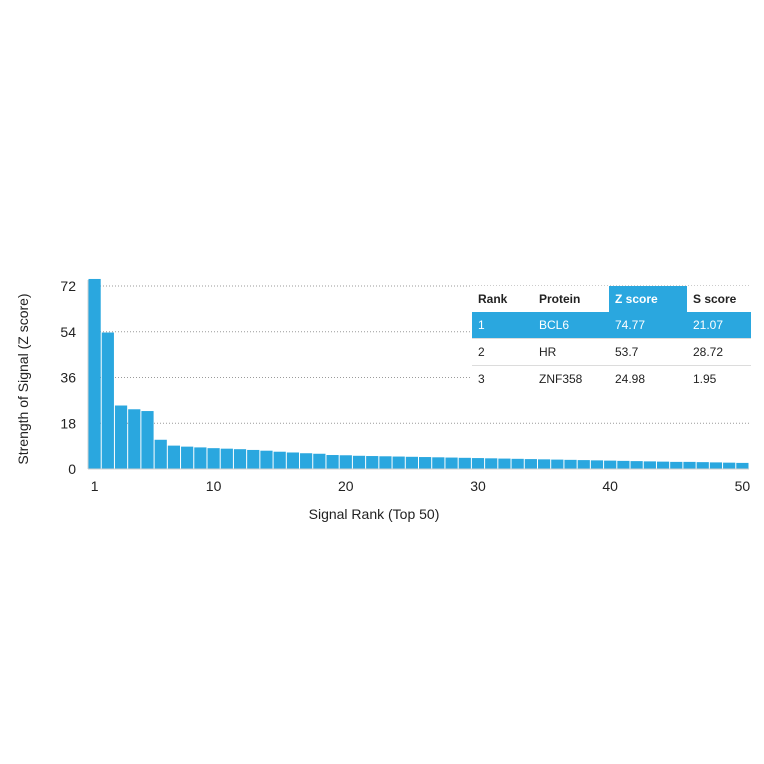 This screenshot has width=764, height=764. I want to click on table-row: 2 HR 53.7 28.72, so click(611, 352).